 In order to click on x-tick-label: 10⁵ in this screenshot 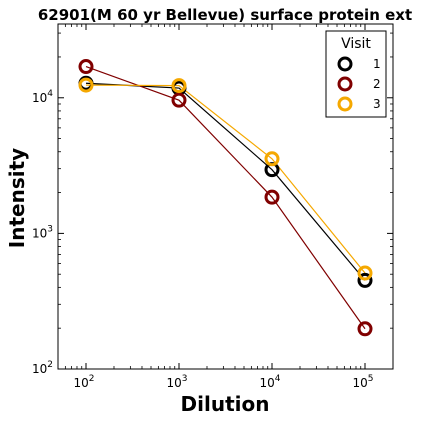, I will do `click(362, 382)`.